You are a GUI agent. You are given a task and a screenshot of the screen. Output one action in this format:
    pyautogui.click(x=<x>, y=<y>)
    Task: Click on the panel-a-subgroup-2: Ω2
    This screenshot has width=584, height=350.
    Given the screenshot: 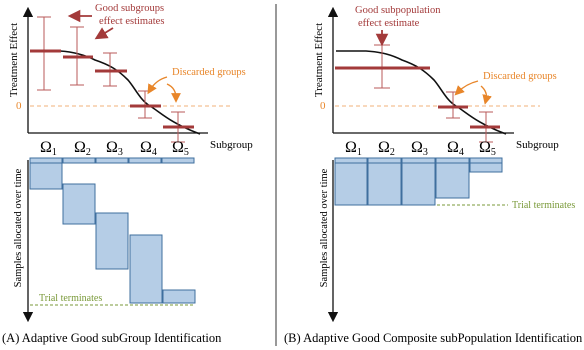 What is the action you would take?
    pyautogui.click(x=82, y=148)
    